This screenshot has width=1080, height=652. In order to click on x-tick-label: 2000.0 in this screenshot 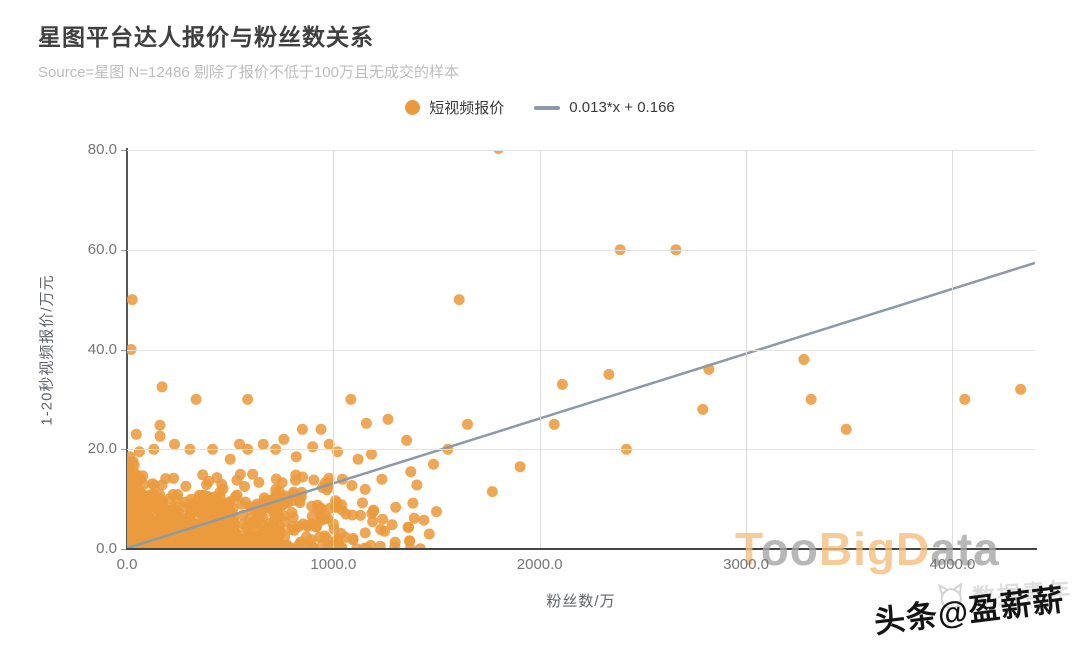, I will do `click(539, 564)`.